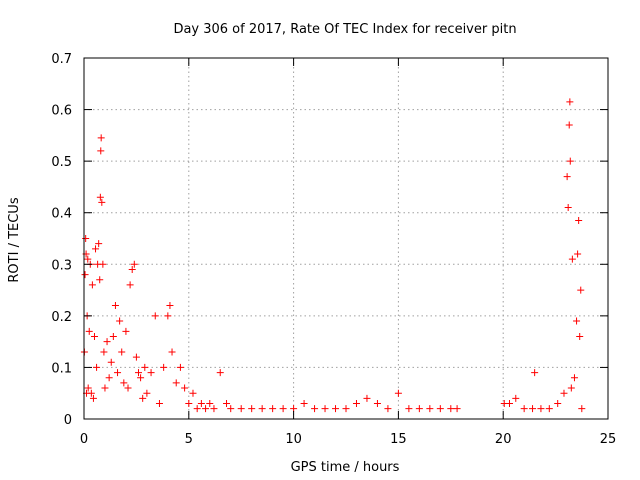 The image size is (640, 480). I want to click on y-tick-label: 0.5, so click(61, 162).